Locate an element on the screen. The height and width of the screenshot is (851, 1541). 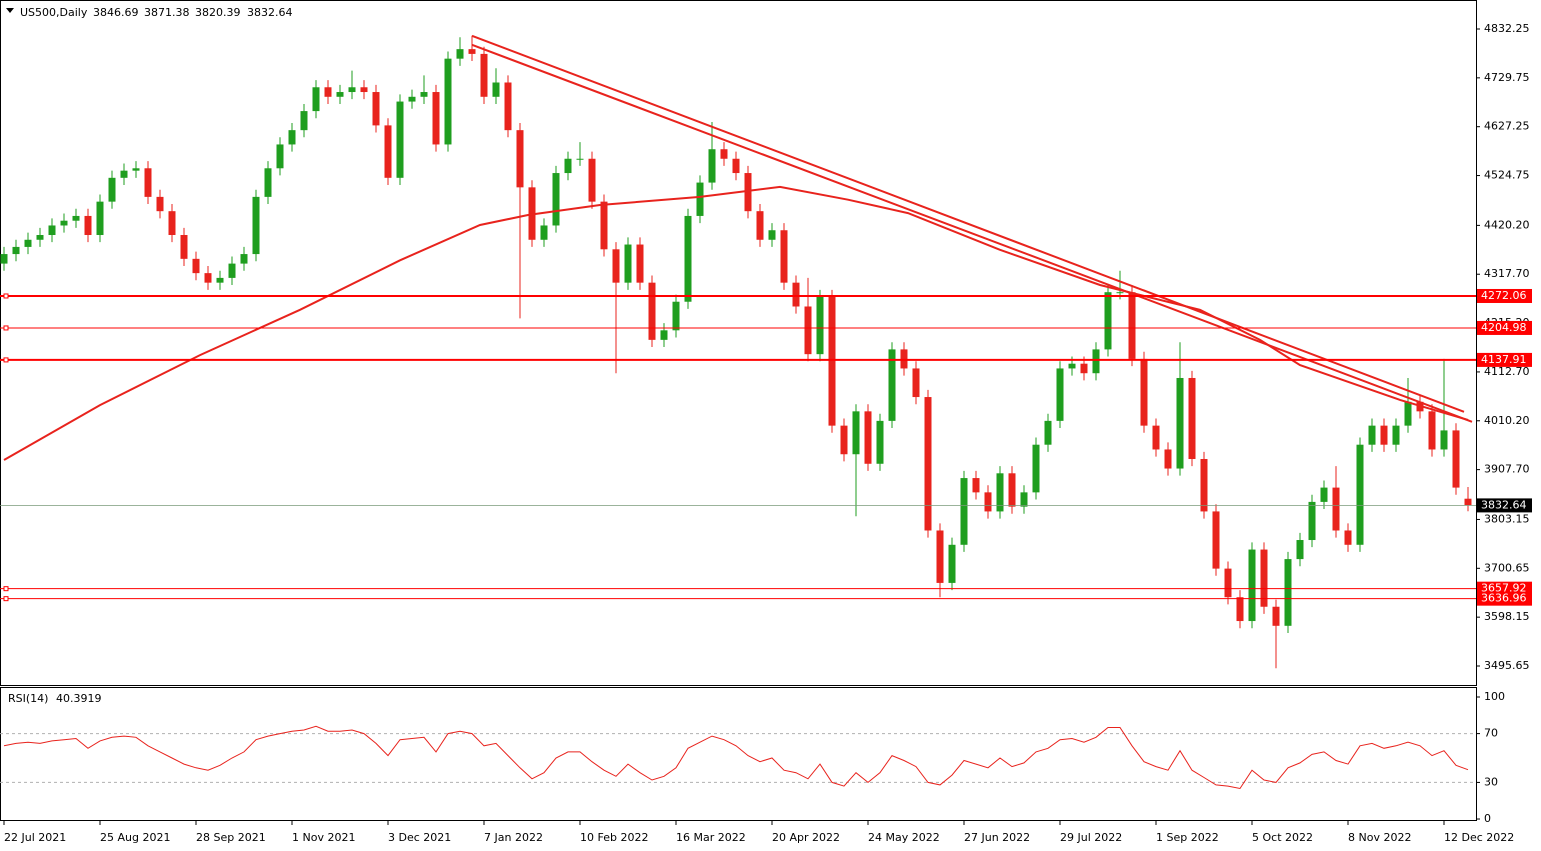
level-label: 4137.91 is located at coordinates (1504, 359).